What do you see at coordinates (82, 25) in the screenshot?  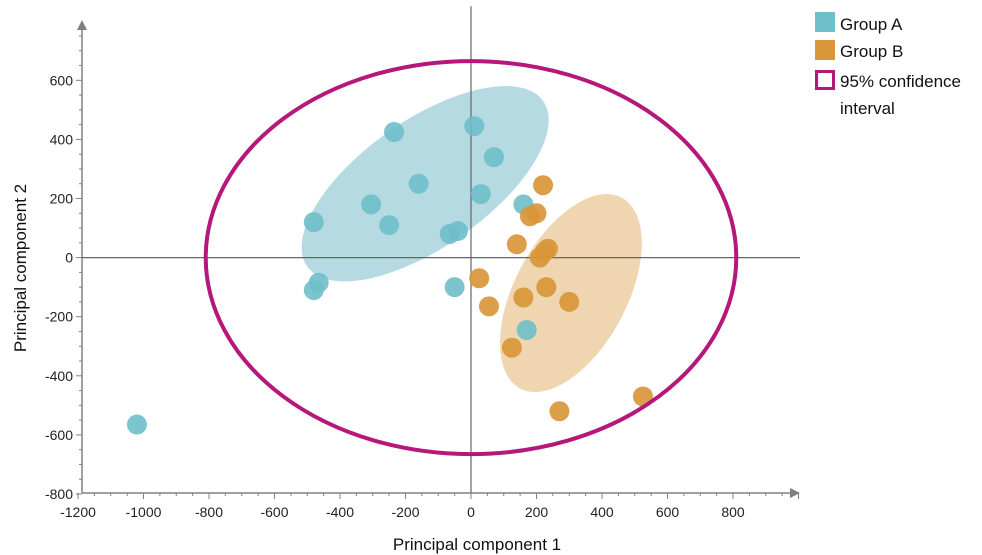 I see `y-axis-arrow` at bounding box center [82, 25].